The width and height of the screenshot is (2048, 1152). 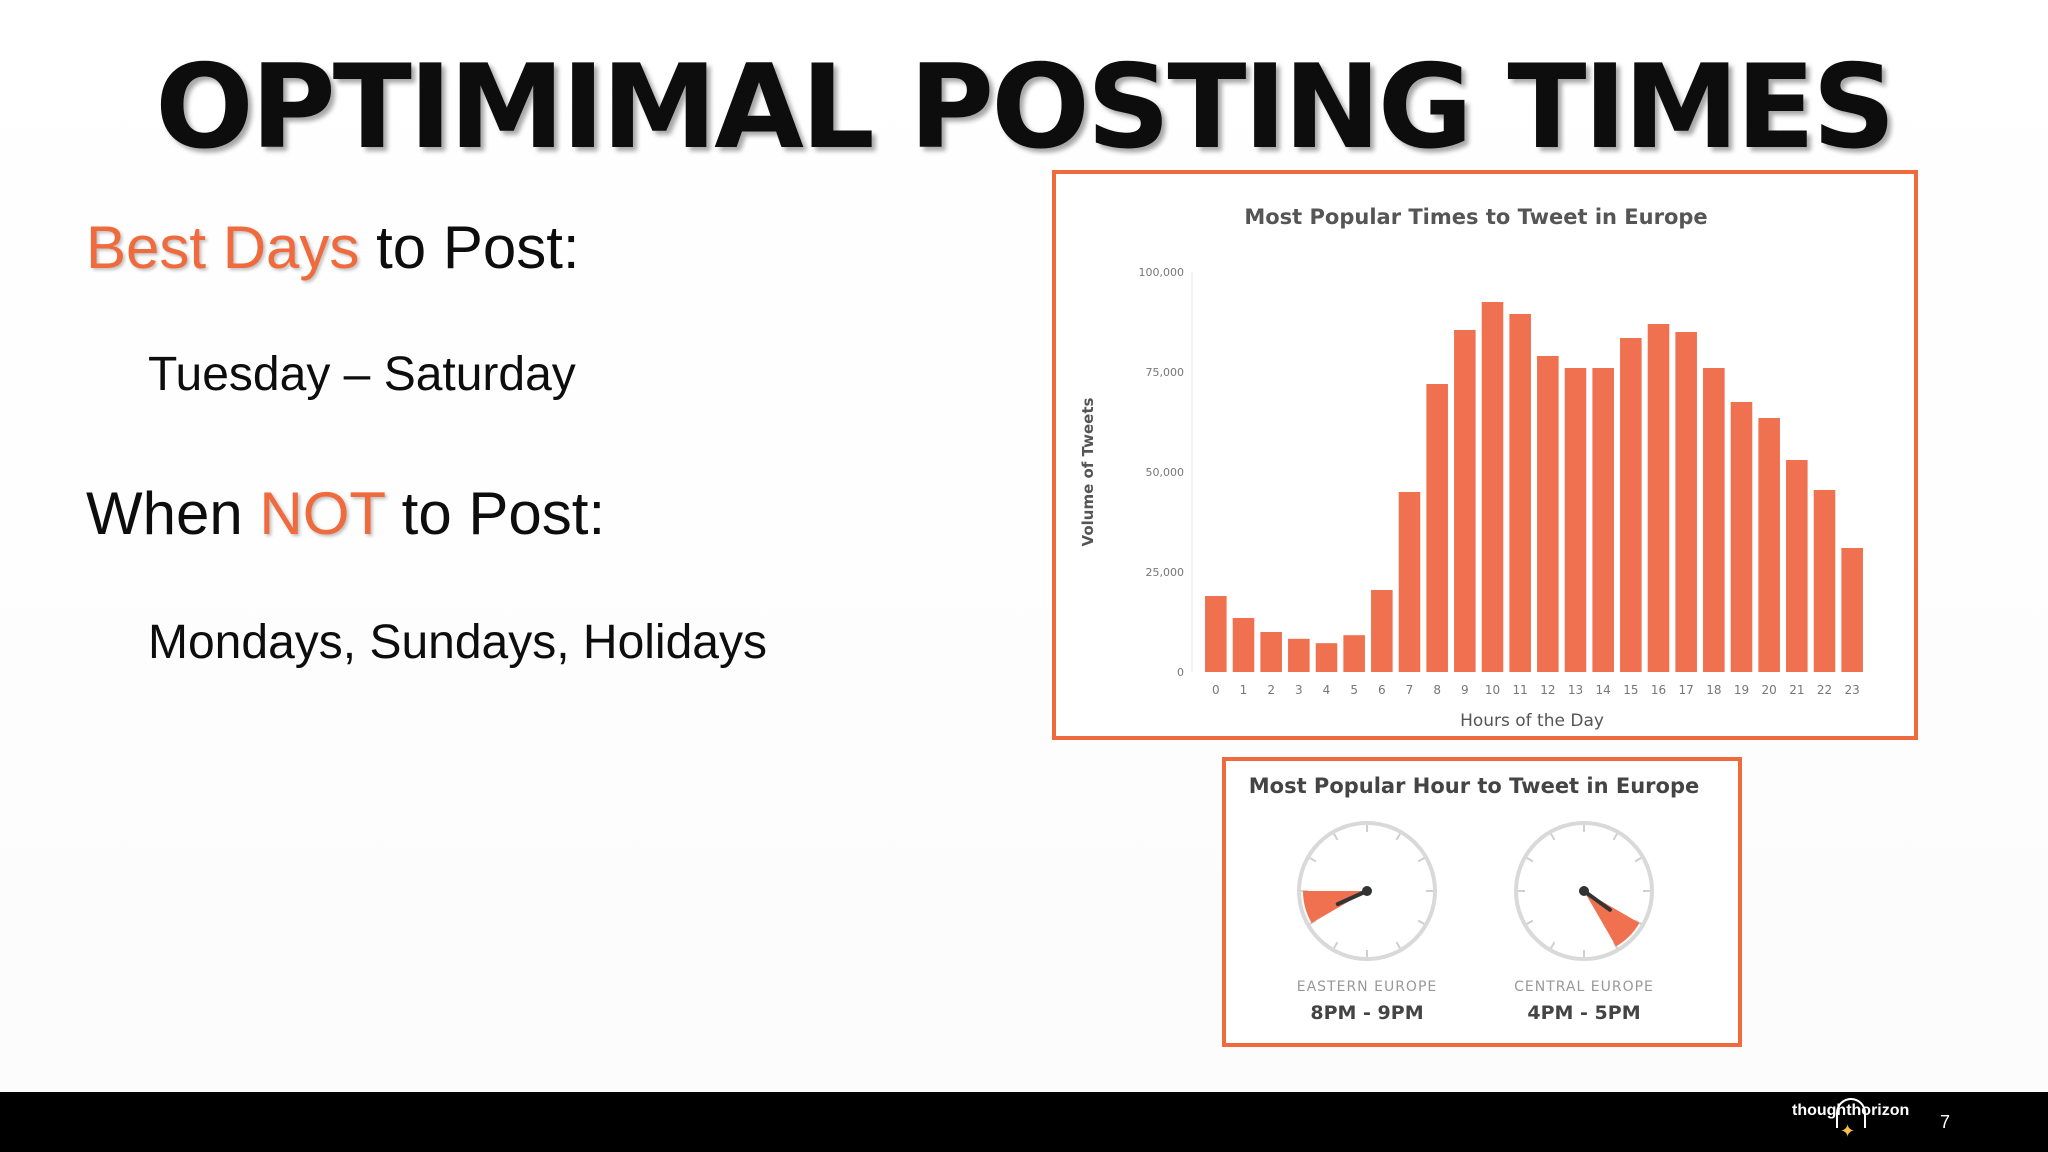 I want to click on clock-time-label: 4PM - 5PM, so click(x=1583, y=1013).